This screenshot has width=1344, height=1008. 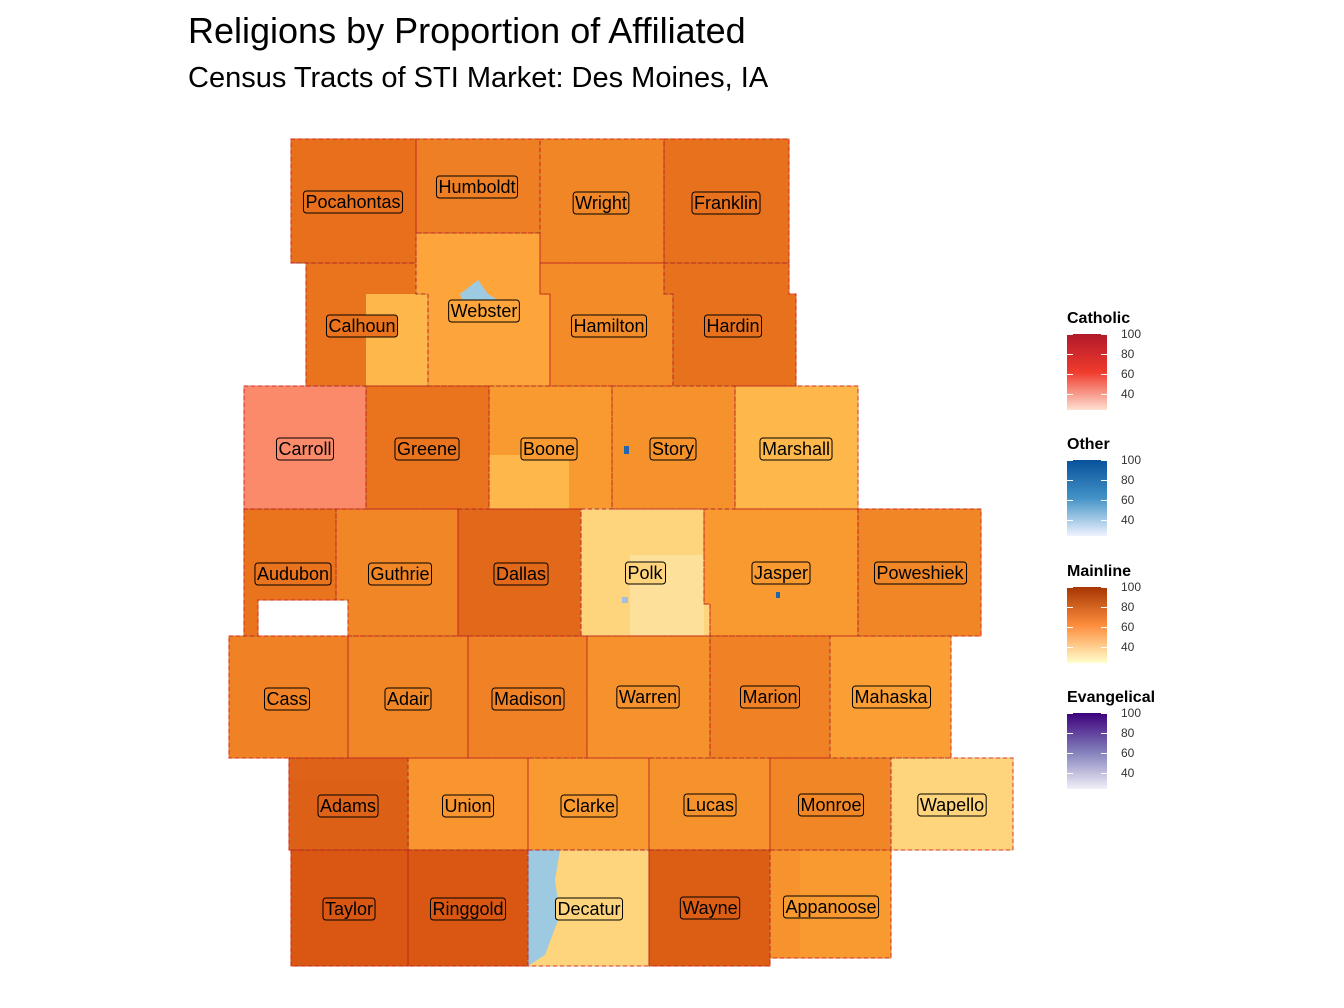 I want to click on county-label-cass: Cass, so click(x=287, y=699).